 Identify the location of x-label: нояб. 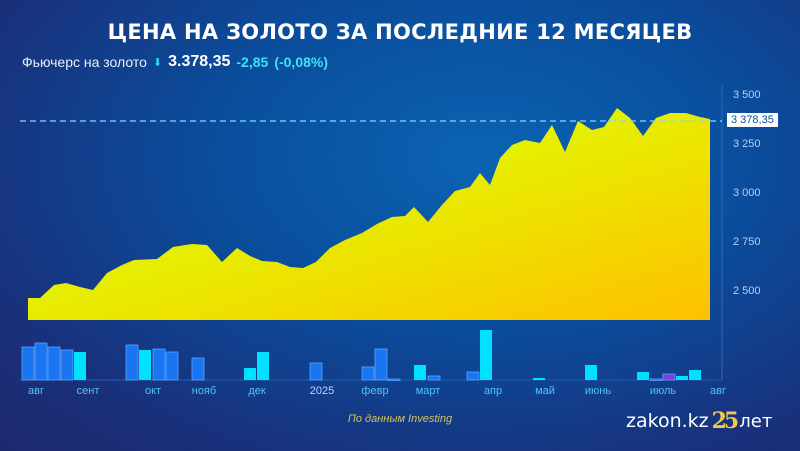
(204, 391).